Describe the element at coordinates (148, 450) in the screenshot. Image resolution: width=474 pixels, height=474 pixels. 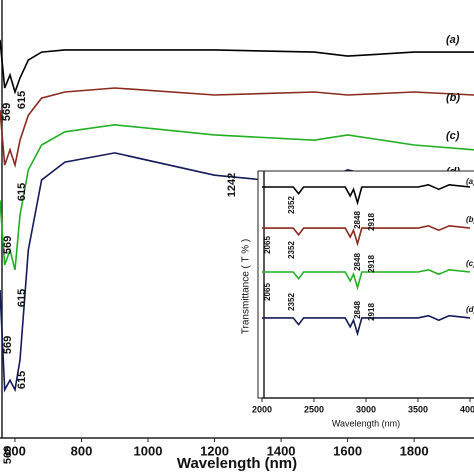
I see `x-tick-label: 1000` at that location.